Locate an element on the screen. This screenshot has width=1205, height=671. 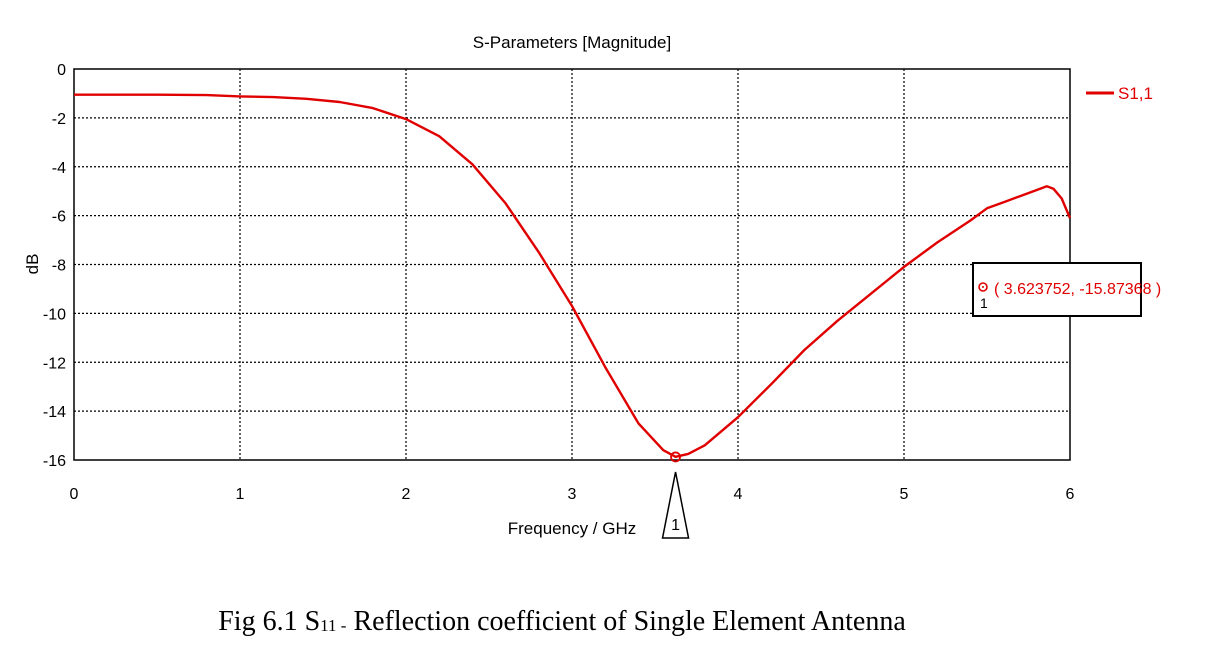
x-tick-label: 6 is located at coordinates (1070, 494).